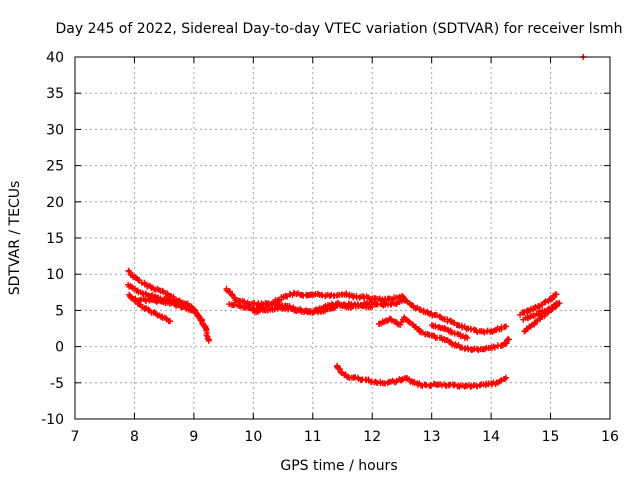  What do you see at coordinates (134, 437) in the screenshot?
I see `x-tick-label: 8` at bounding box center [134, 437].